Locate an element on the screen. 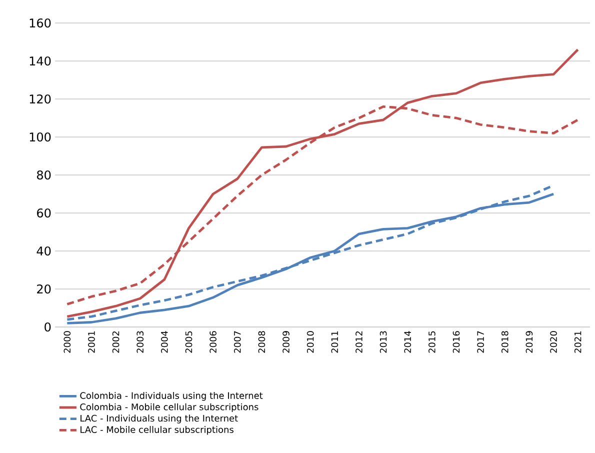  legend-label: LAC - Individuals using the Internet is located at coordinates (159, 419).